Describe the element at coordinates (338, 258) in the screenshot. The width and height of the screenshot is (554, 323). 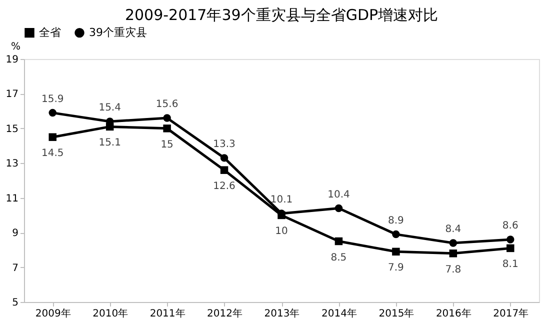
I see `data-label: 8.5` at that location.